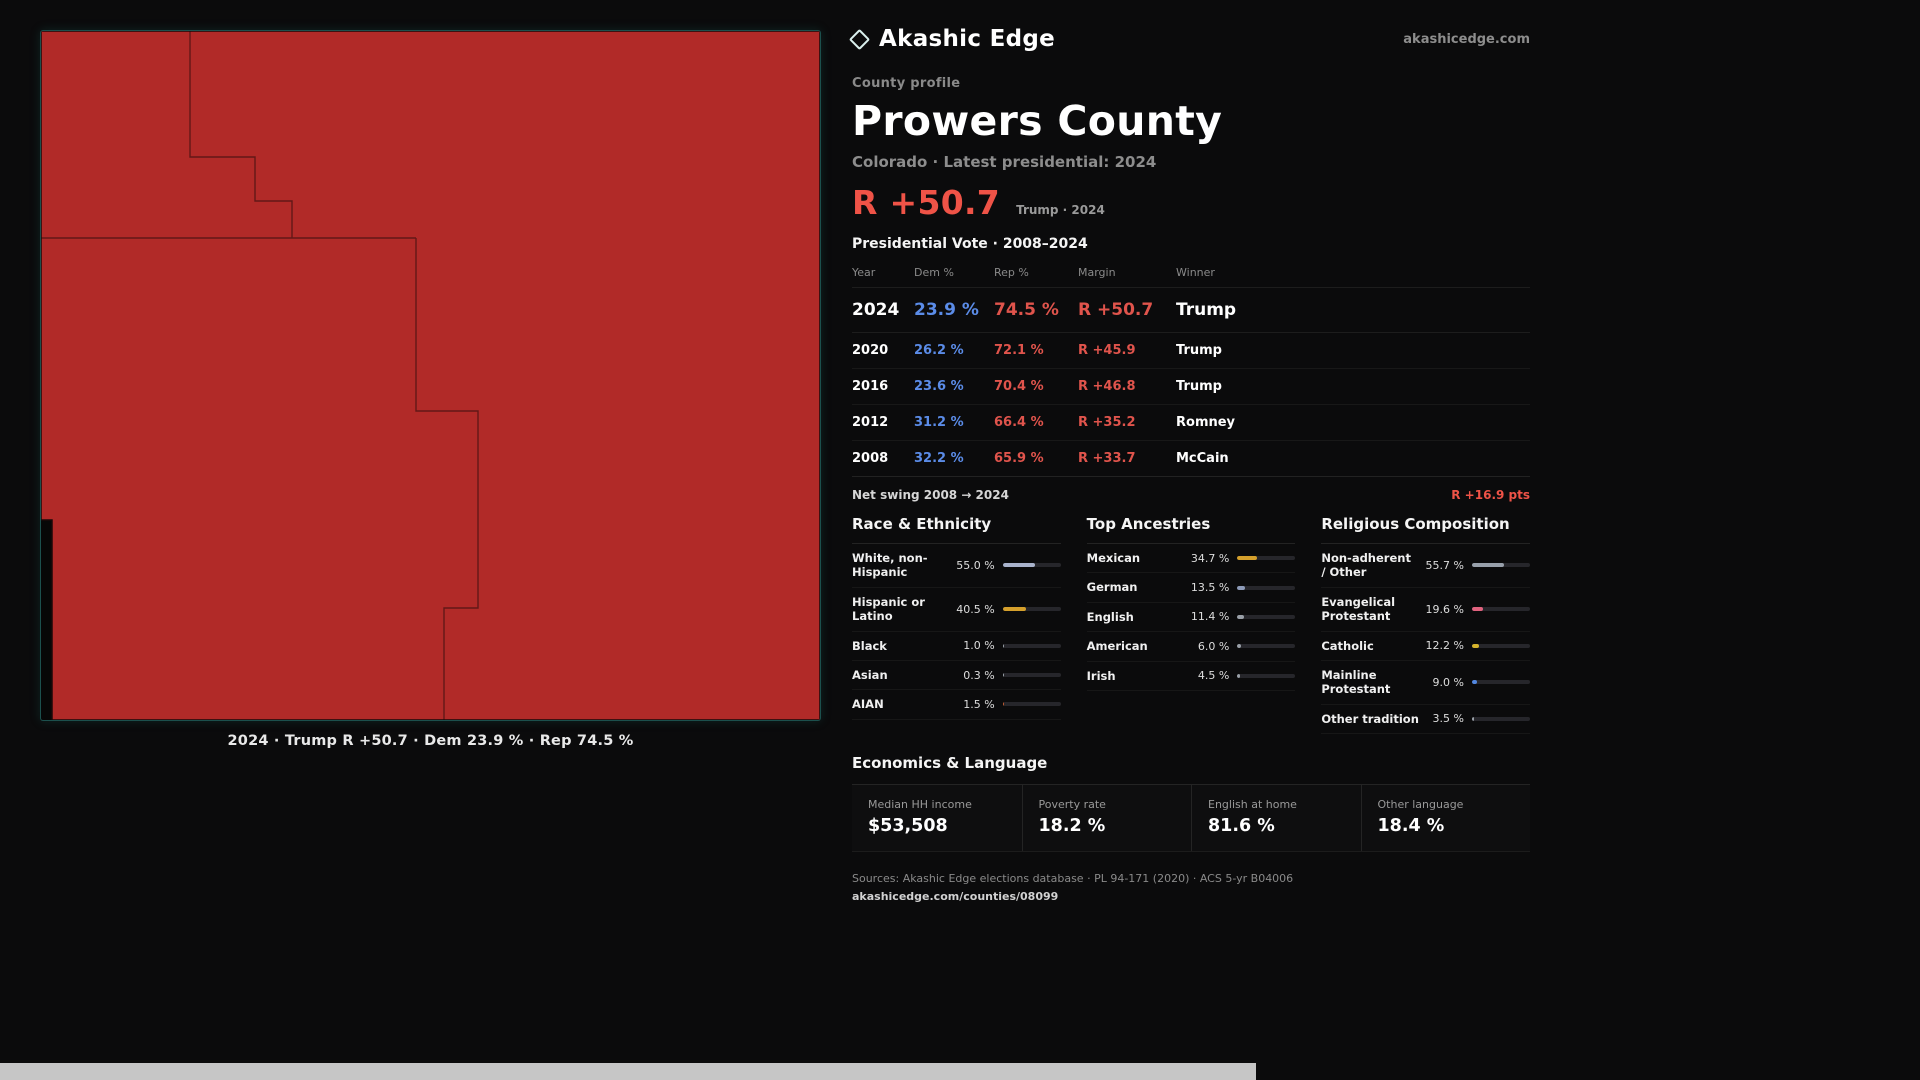  I want to click on item-label: Asian, so click(870, 674).